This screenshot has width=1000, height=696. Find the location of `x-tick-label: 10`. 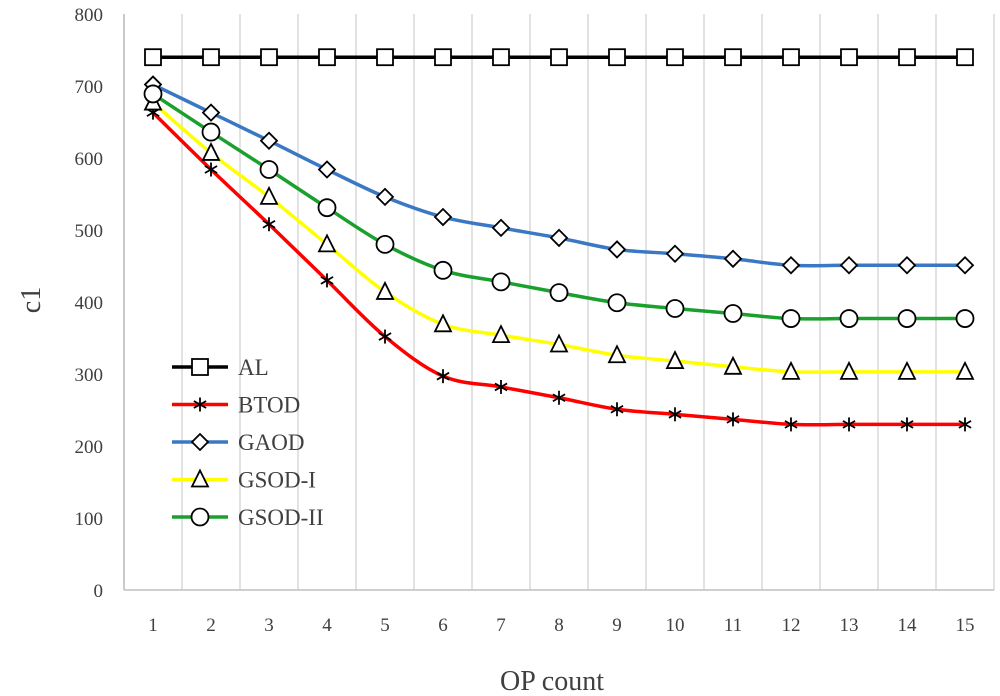

x-tick-label: 10 is located at coordinates (675, 625).